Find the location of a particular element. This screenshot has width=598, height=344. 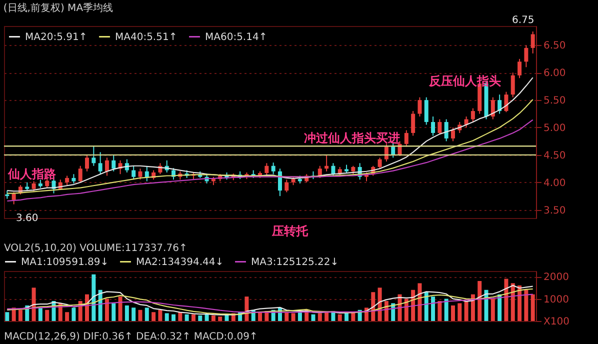

annotation: 冲过仙人指头买进 is located at coordinates (352, 138).